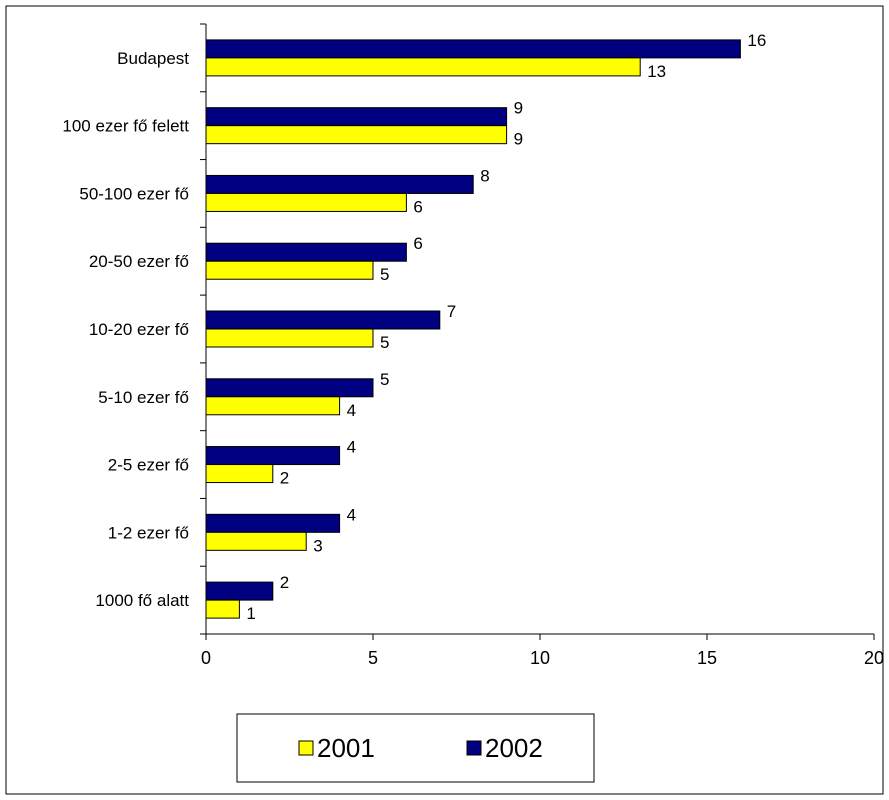  I want to click on category-label-budapest: Budapest, so click(153, 58).